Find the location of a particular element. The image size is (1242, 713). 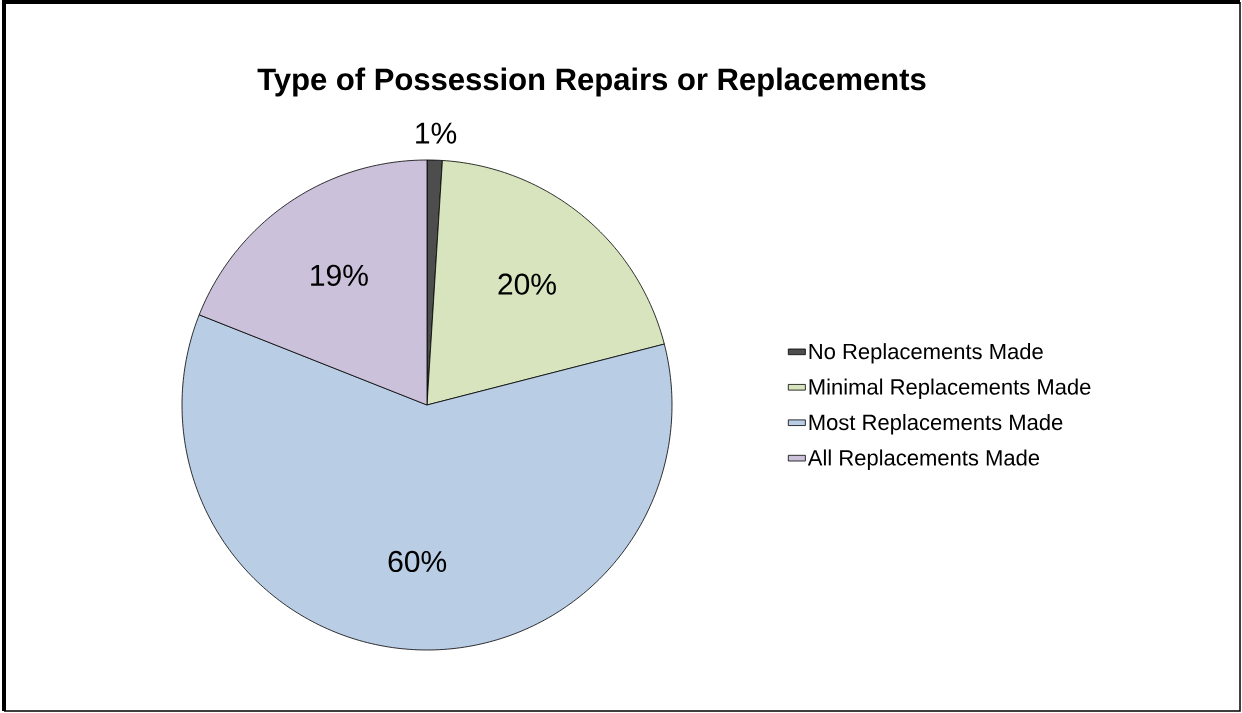

chart-title: Type of Possession Repairs or Replacements is located at coordinates (591, 82).